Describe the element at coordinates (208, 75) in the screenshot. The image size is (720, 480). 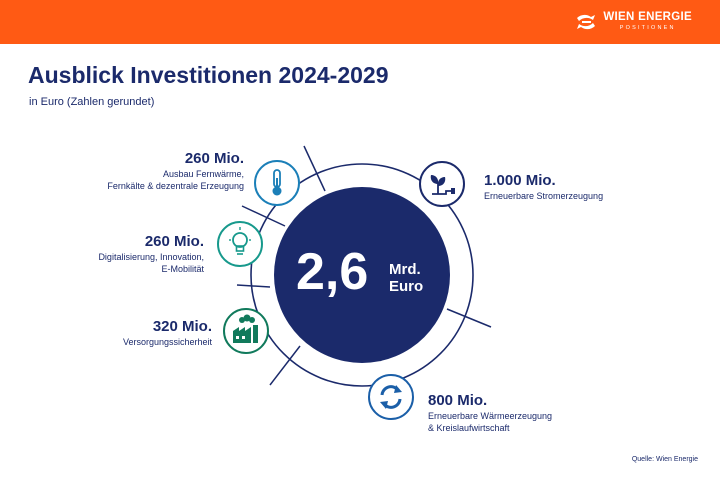
I see `page-title: Ausblick Investitionen 2024-2029` at that location.